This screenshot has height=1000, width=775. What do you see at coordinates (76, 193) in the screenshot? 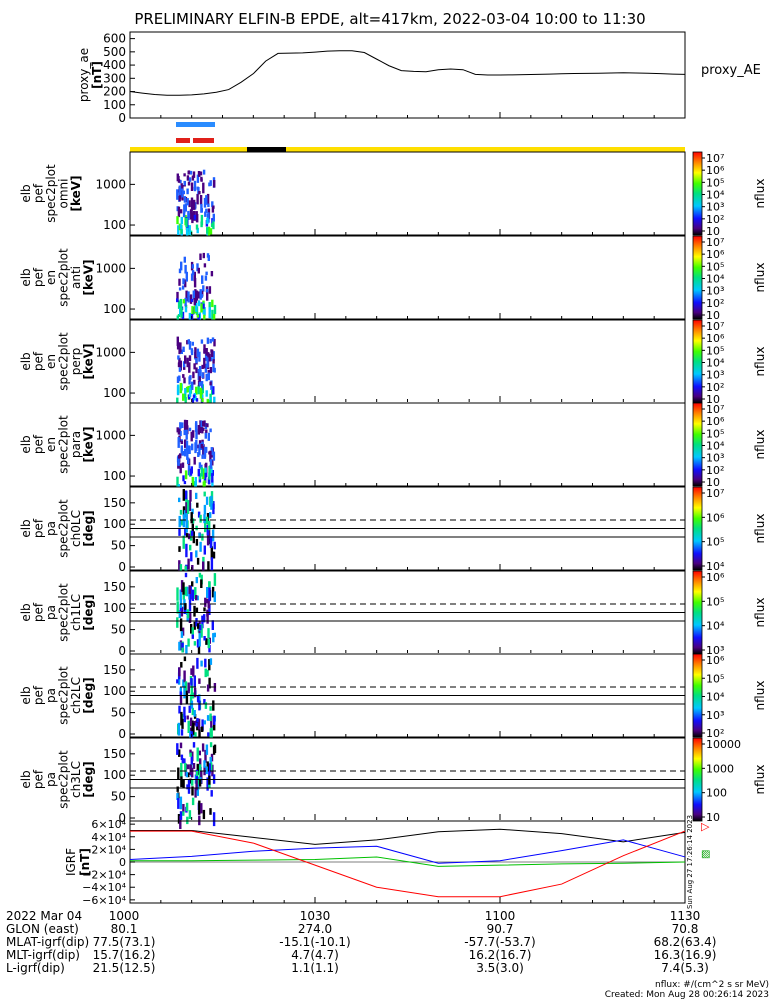
I see `panel-ylabel: [keV]` at bounding box center [76, 193].